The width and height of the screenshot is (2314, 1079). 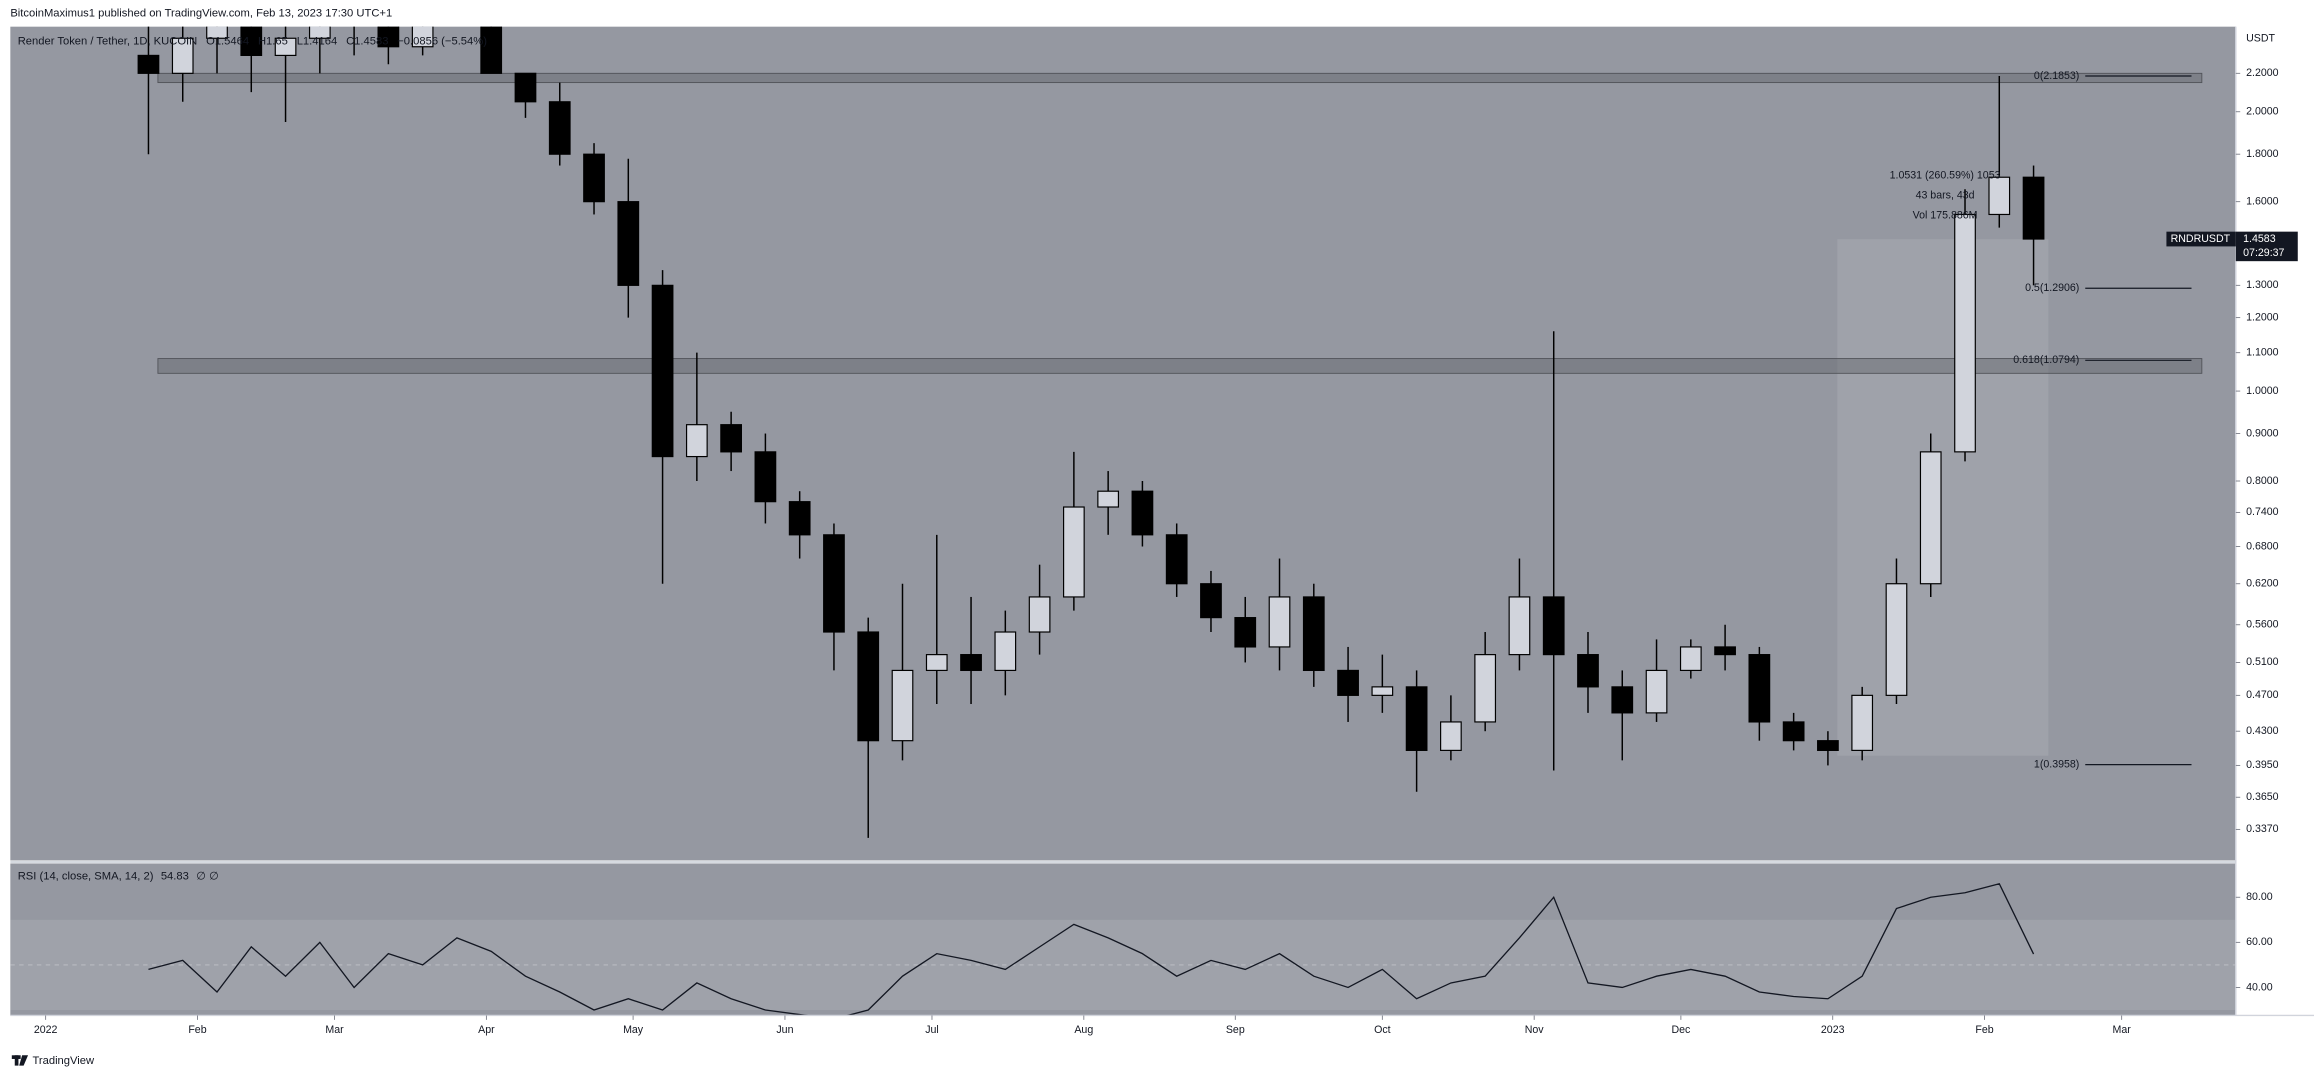 What do you see at coordinates (367, 41) in the screenshot?
I see `legend-close: C1.4583` at bounding box center [367, 41].